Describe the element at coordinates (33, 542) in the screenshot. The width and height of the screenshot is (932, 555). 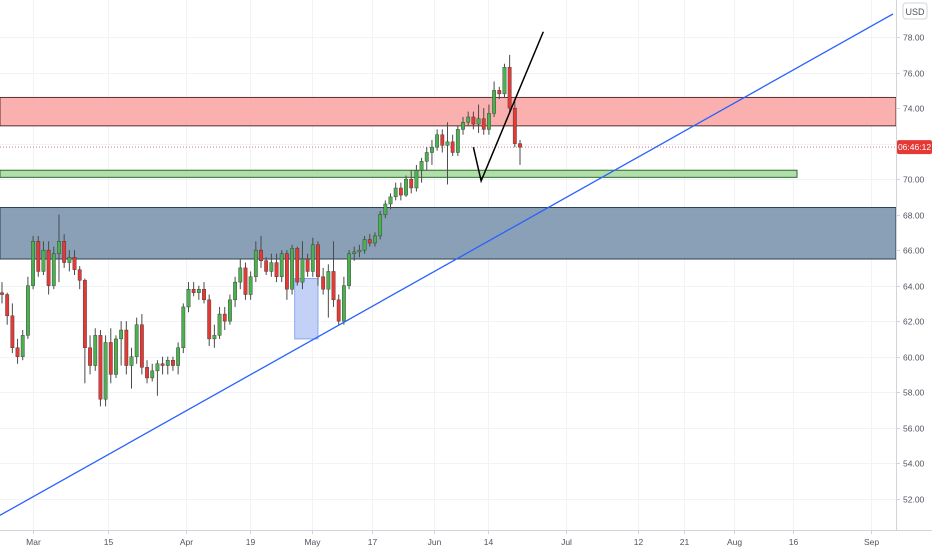
I see `x-tick-label: Mar` at that location.